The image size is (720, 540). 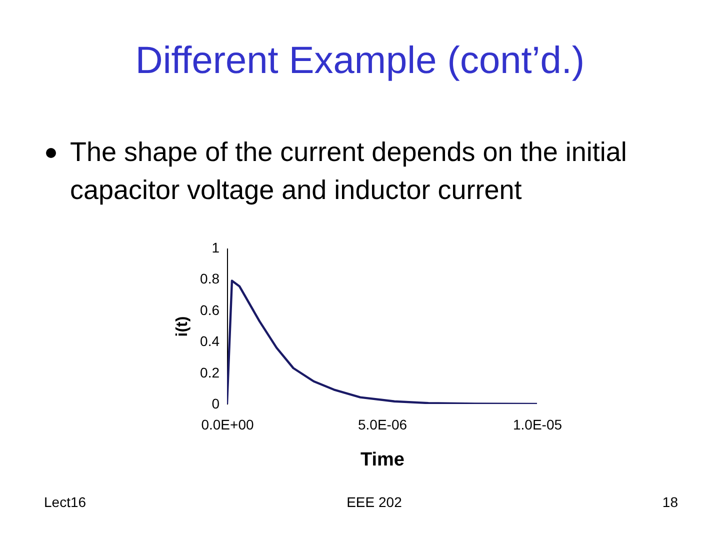 What do you see at coordinates (382, 342) in the screenshot?
I see `line-series` at bounding box center [382, 342].